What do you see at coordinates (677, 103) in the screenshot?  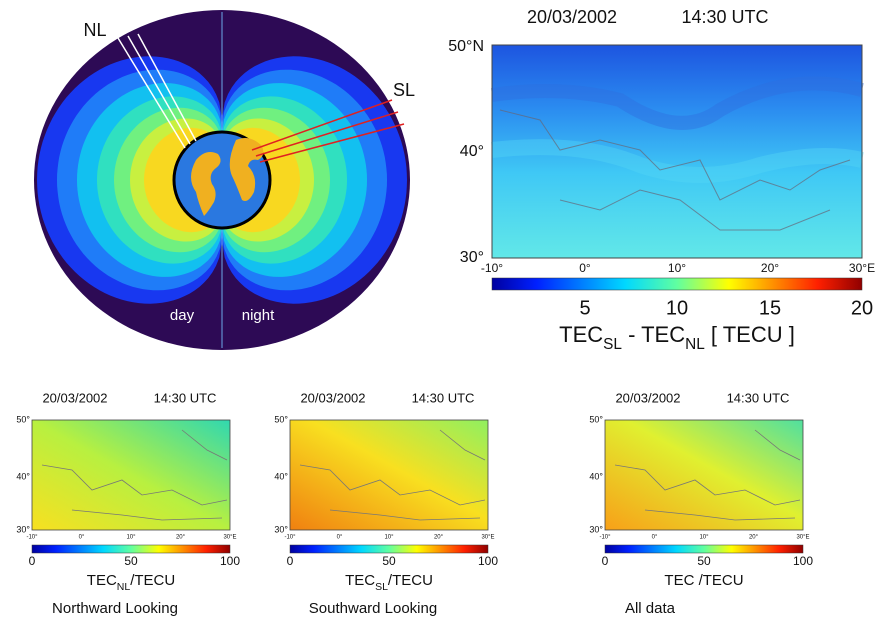 I see `contour-band` at bounding box center [677, 103].